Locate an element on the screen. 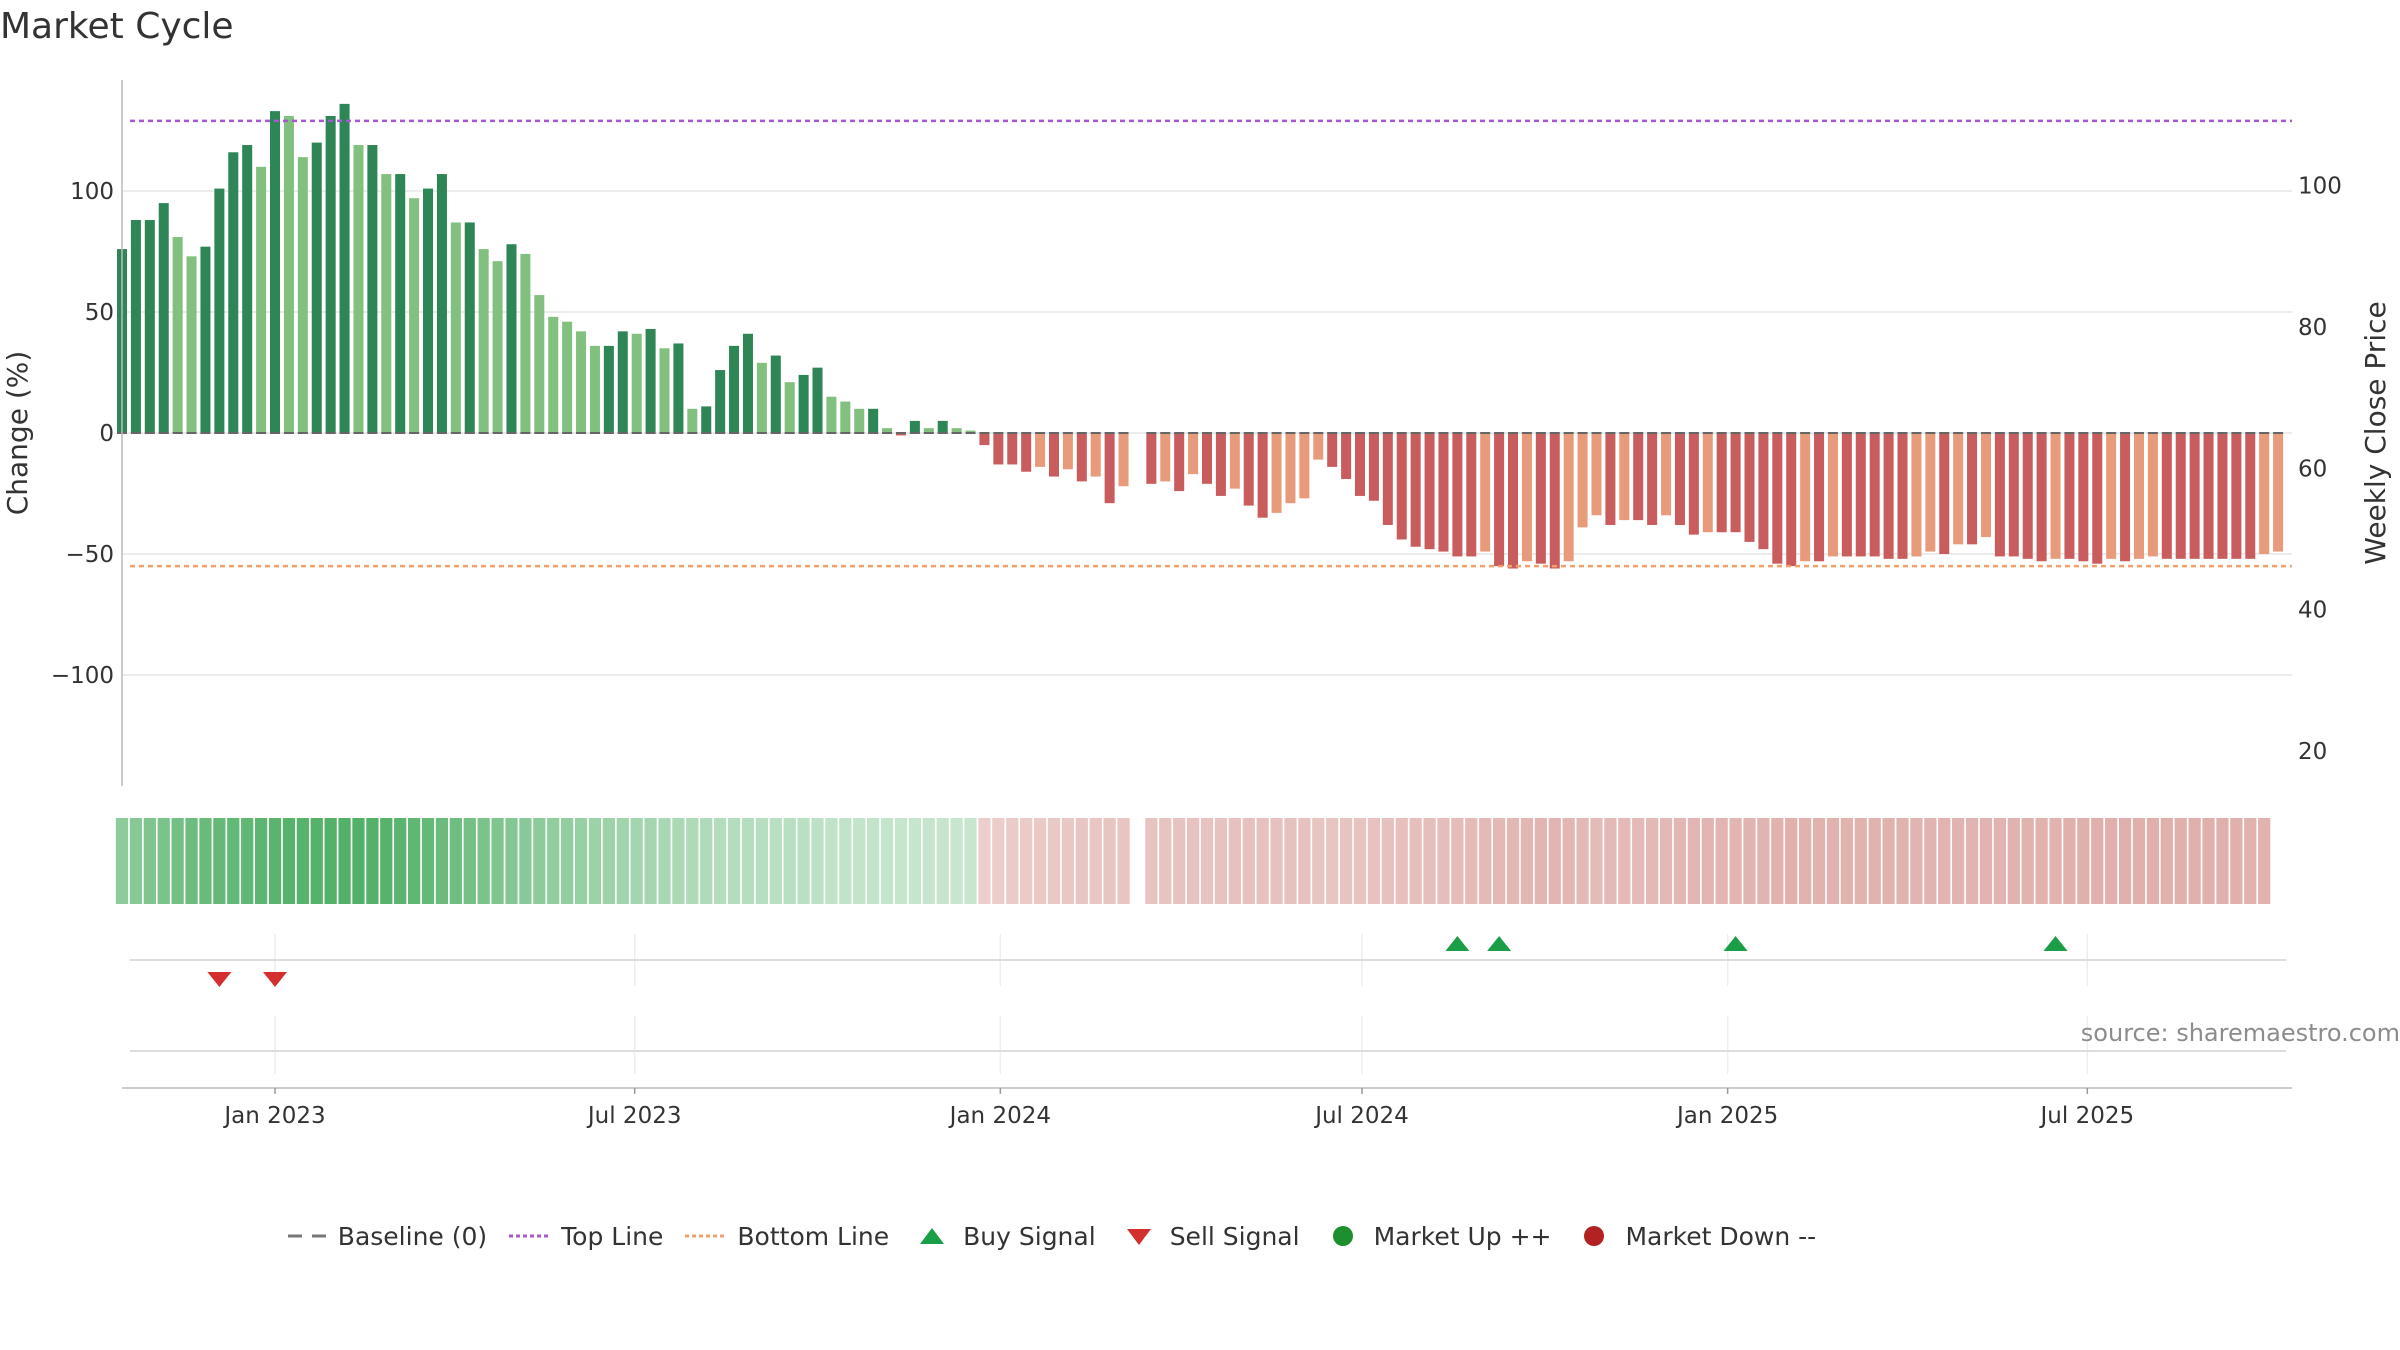 This screenshot has height=1350, width=2400. legend-item-bottom: Bottom Line is located at coordinates (786, 1236).